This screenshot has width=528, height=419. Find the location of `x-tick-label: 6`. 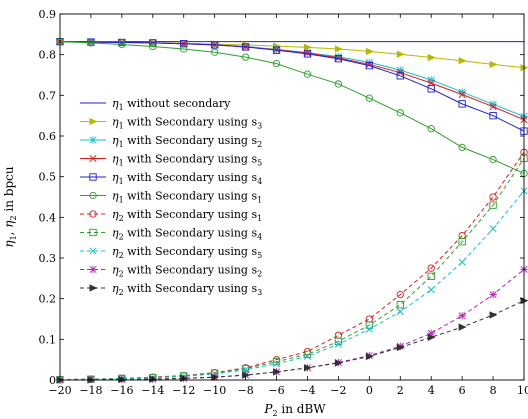

x-tick-label: 6 is located at coordinates (462, 390).